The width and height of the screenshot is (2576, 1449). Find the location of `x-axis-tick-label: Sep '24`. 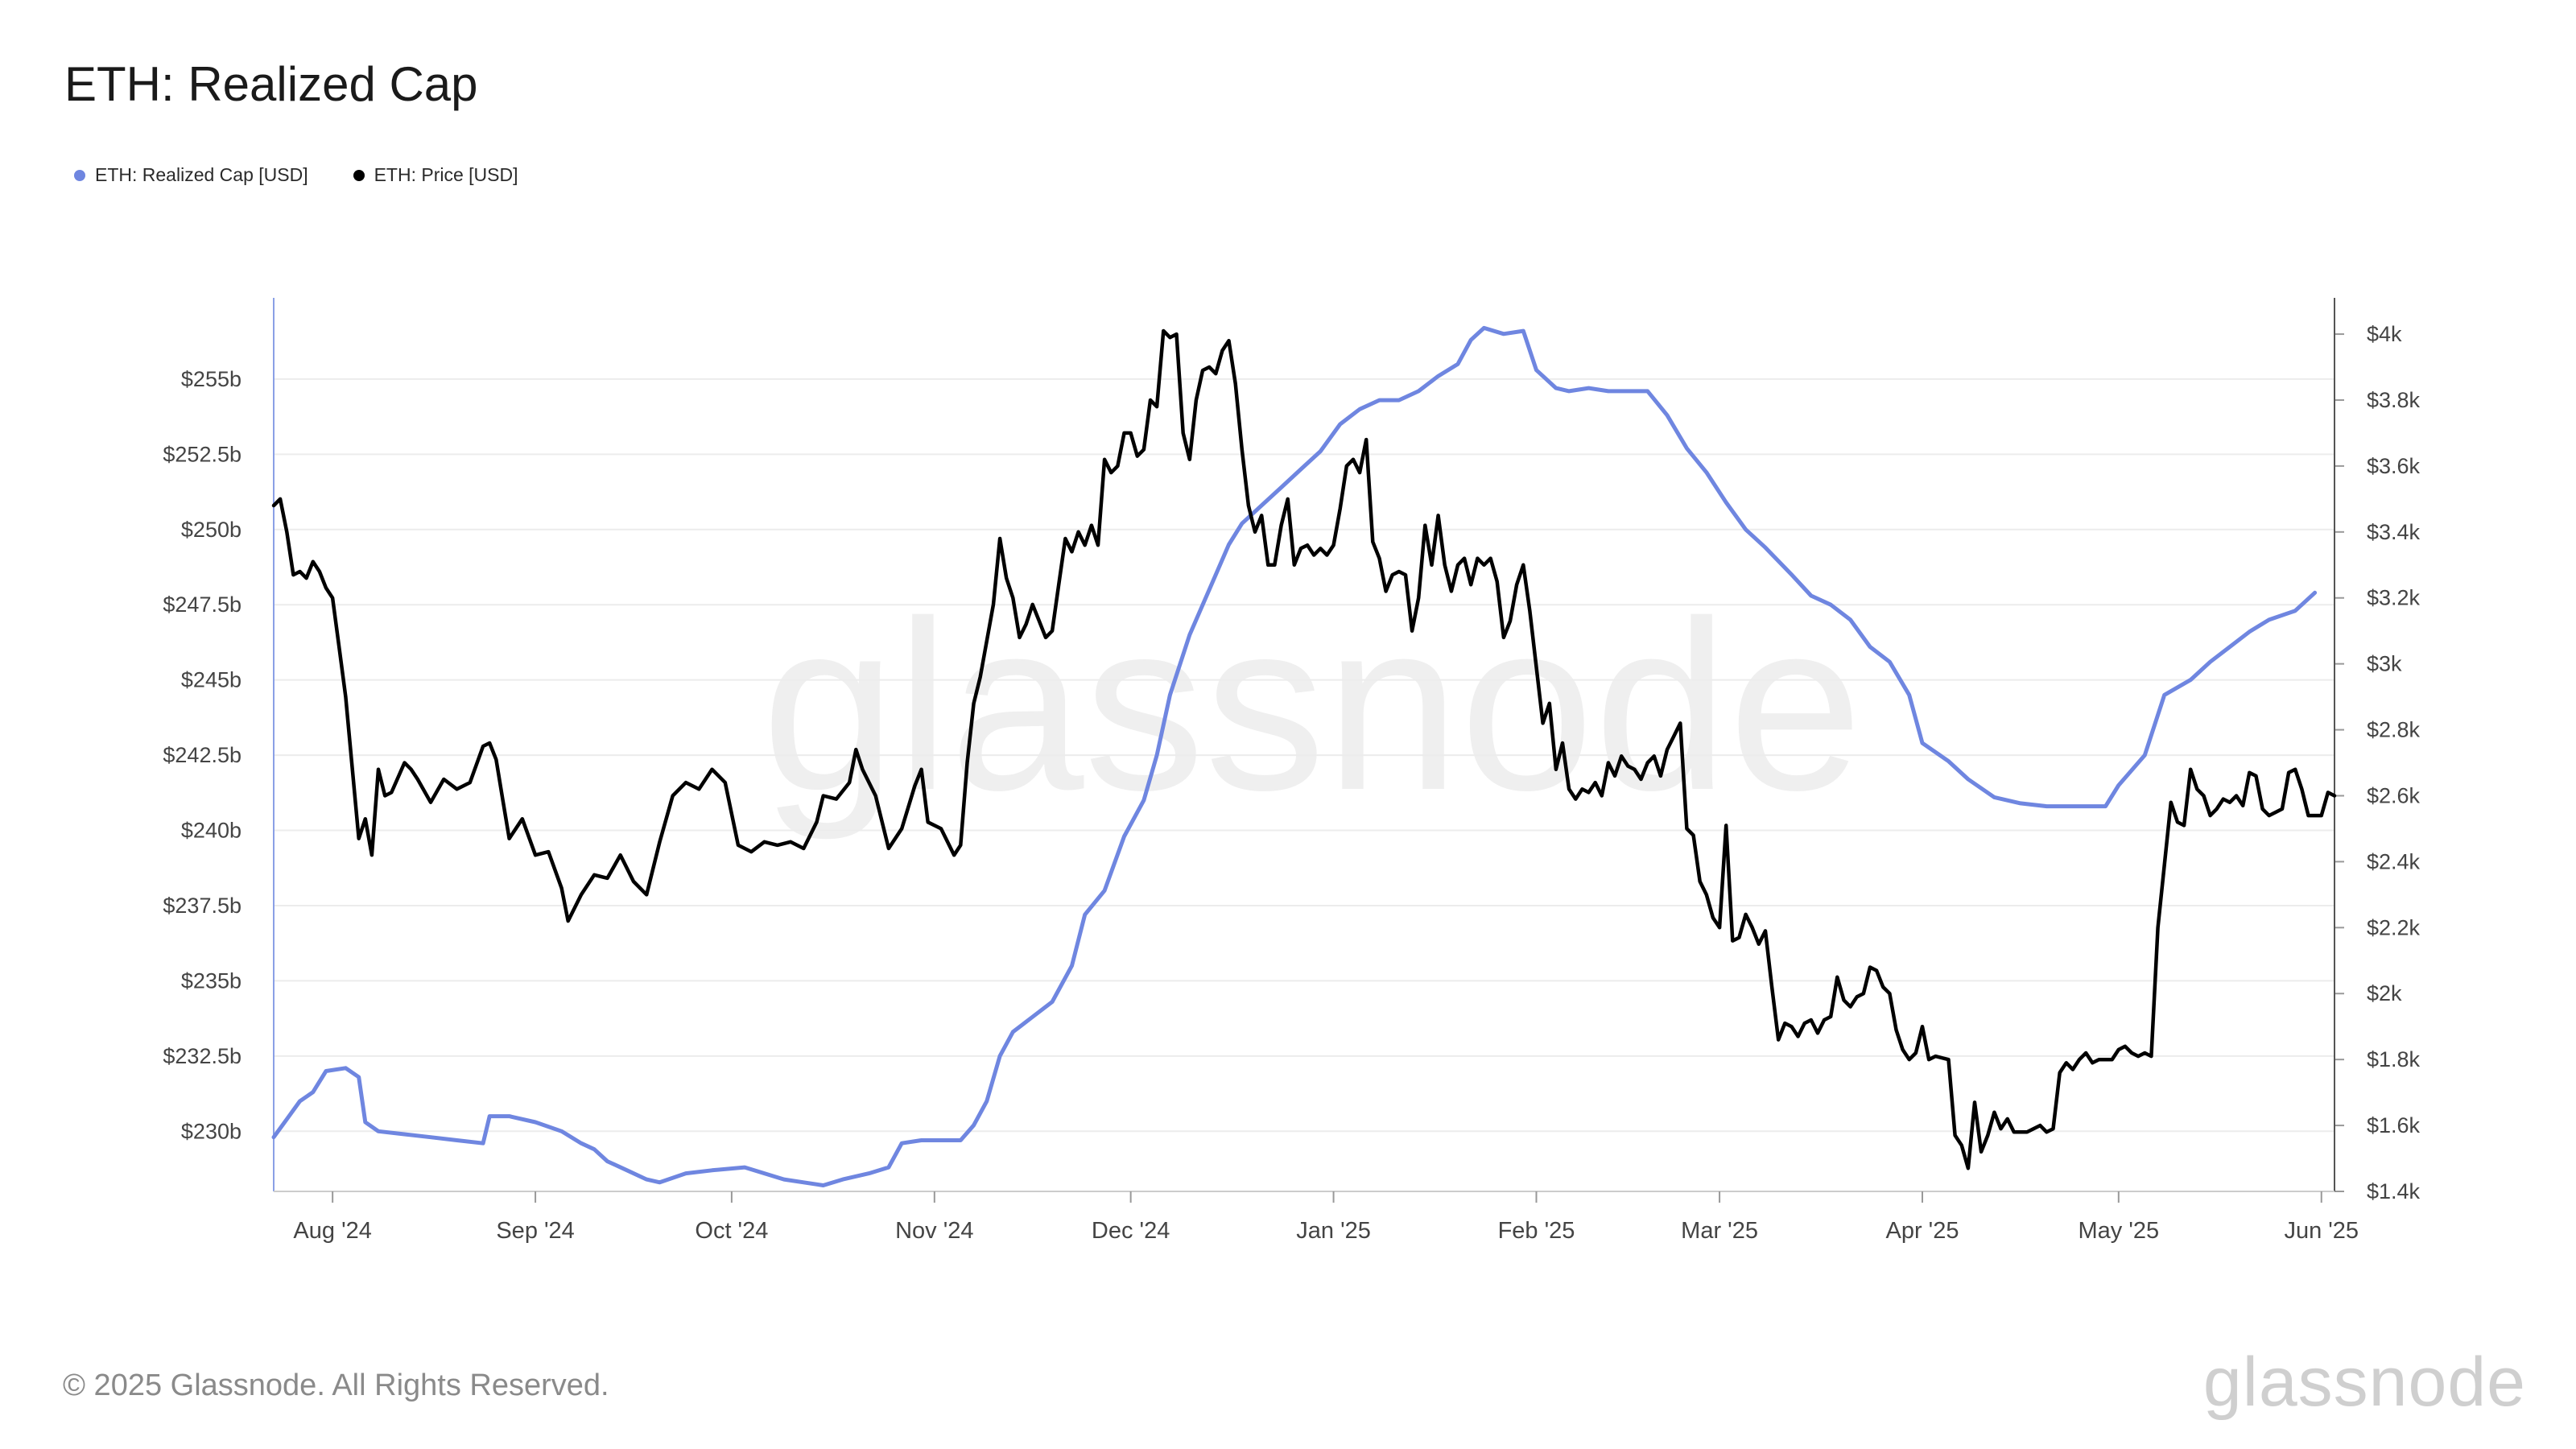

x-axis-tick-label: Sep '24 is located at coordinates (535, 1231).